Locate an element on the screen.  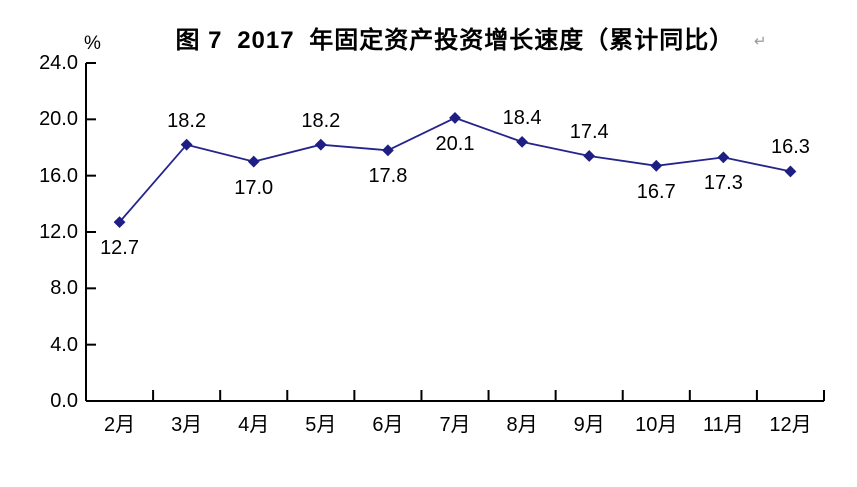
x-axis-tick-label: 11月 is located at coordinates (723, 425).